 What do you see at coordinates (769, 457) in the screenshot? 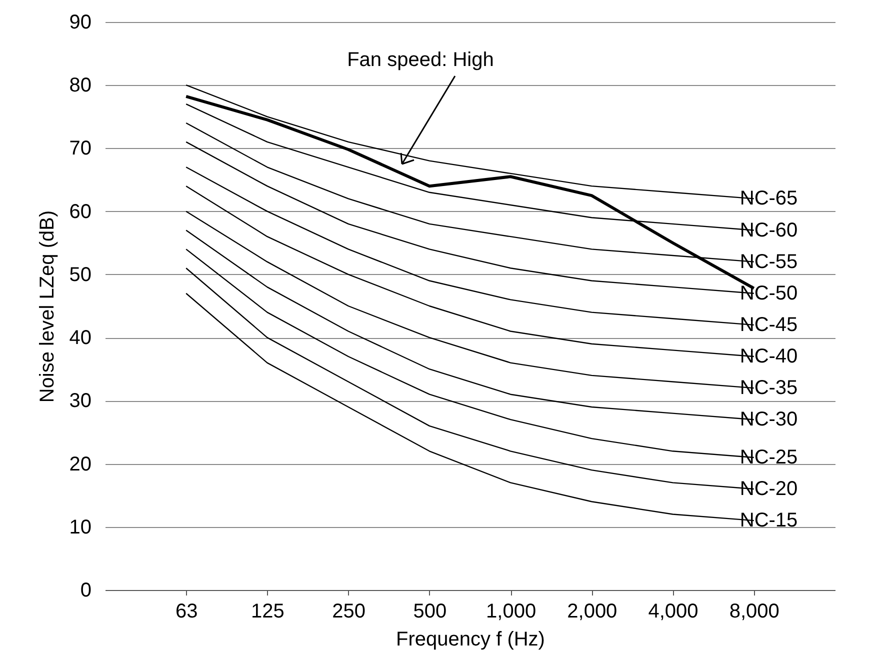
I see `series-label: NC-25` at bounding box center [769, 457].